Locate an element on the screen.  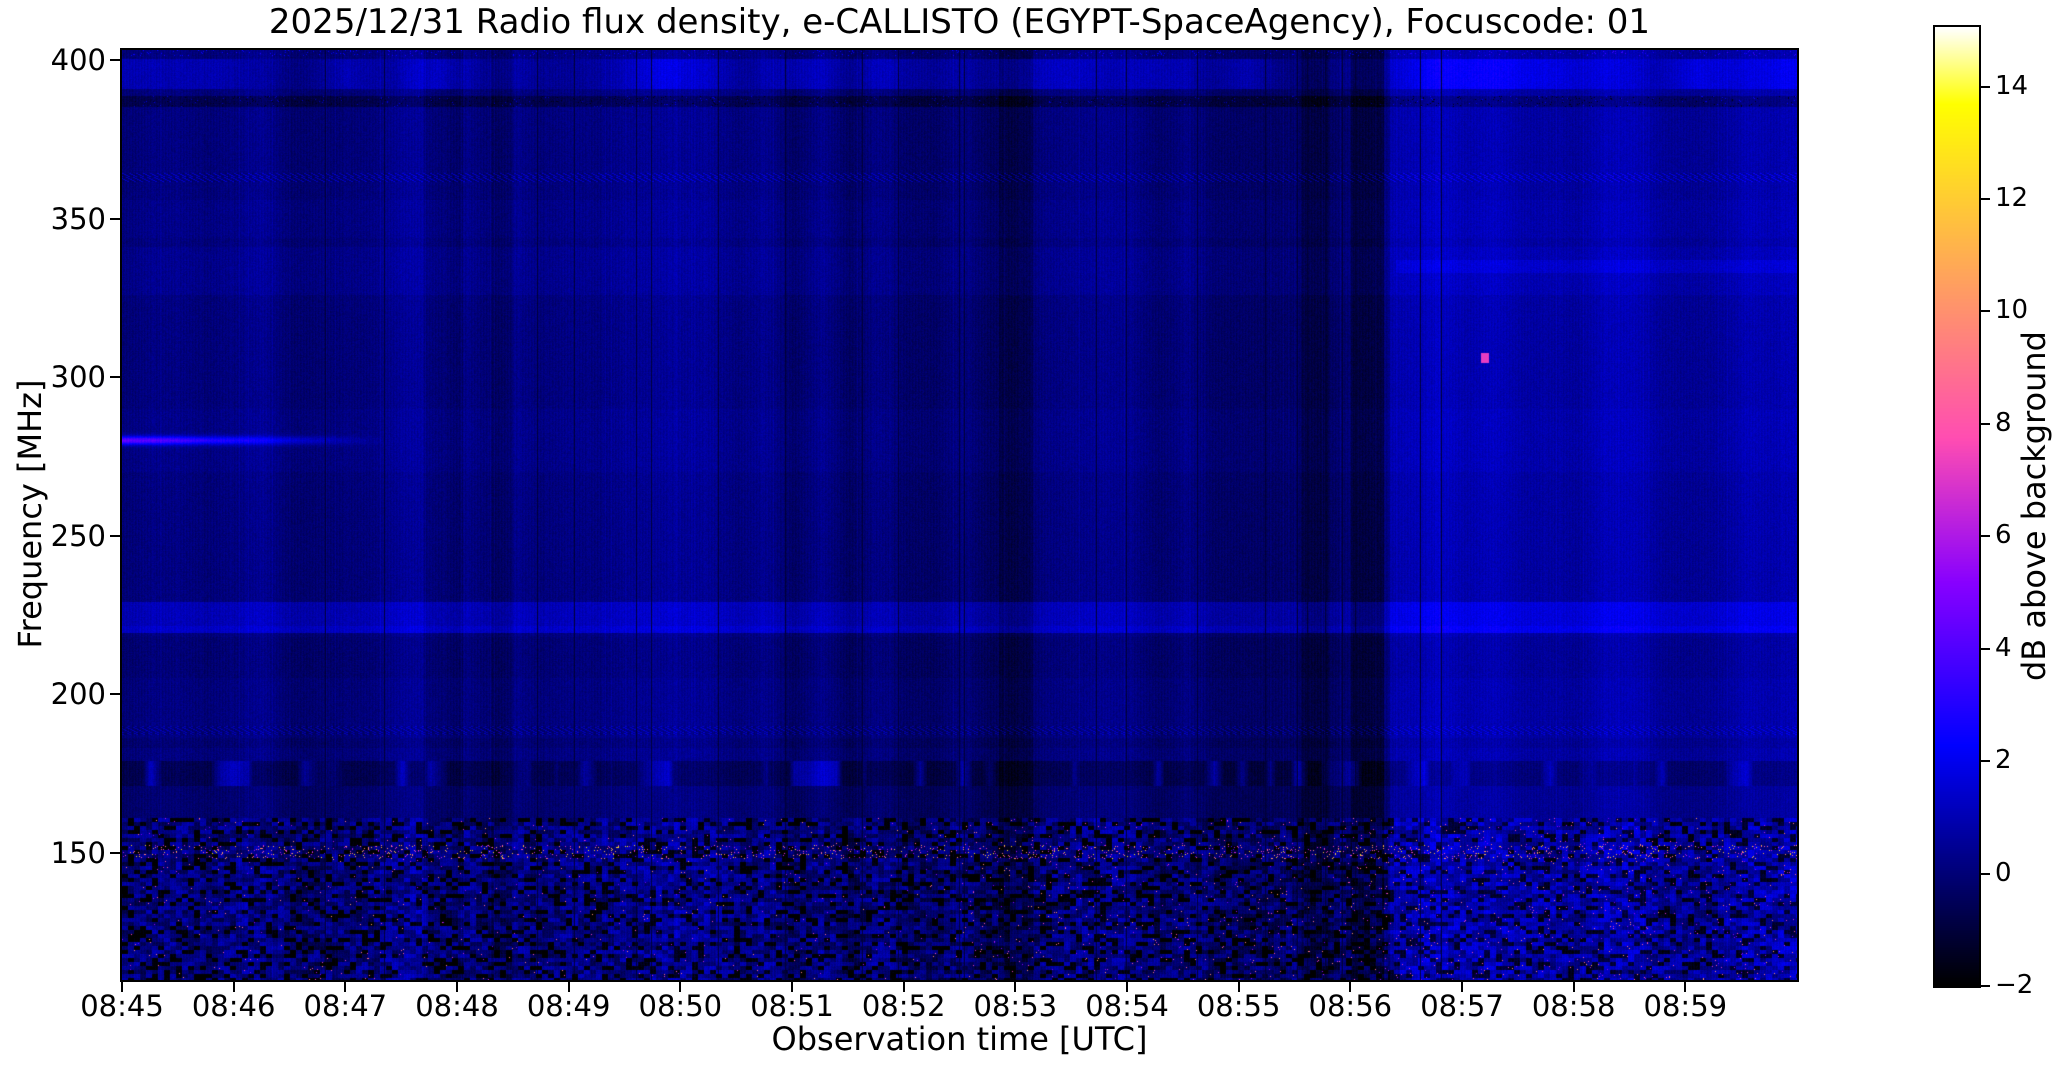
y-tick-label: 300 is located at coordinates (78, 377).